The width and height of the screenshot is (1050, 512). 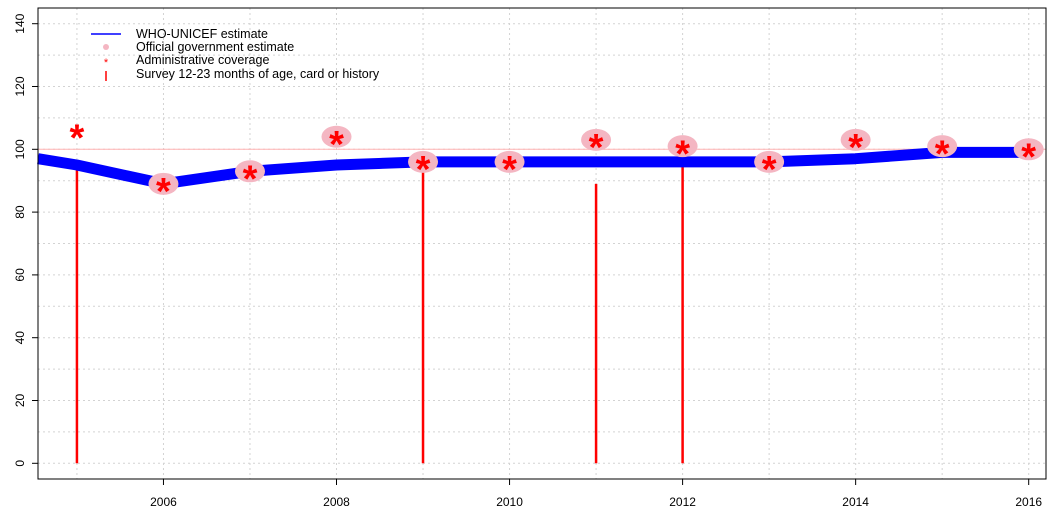 I want to click on y-tick-label: 140, so click(x=20, y=23).